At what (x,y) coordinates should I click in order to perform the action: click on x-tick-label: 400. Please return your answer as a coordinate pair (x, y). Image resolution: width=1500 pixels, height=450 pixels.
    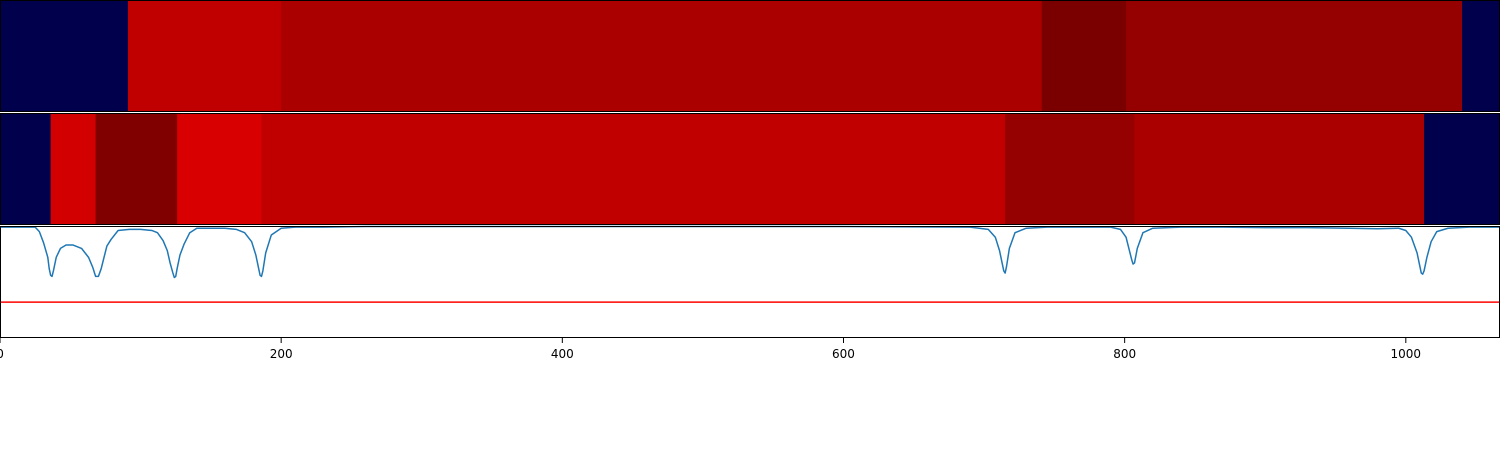
    Looking at the image, I should click on (562, 354).